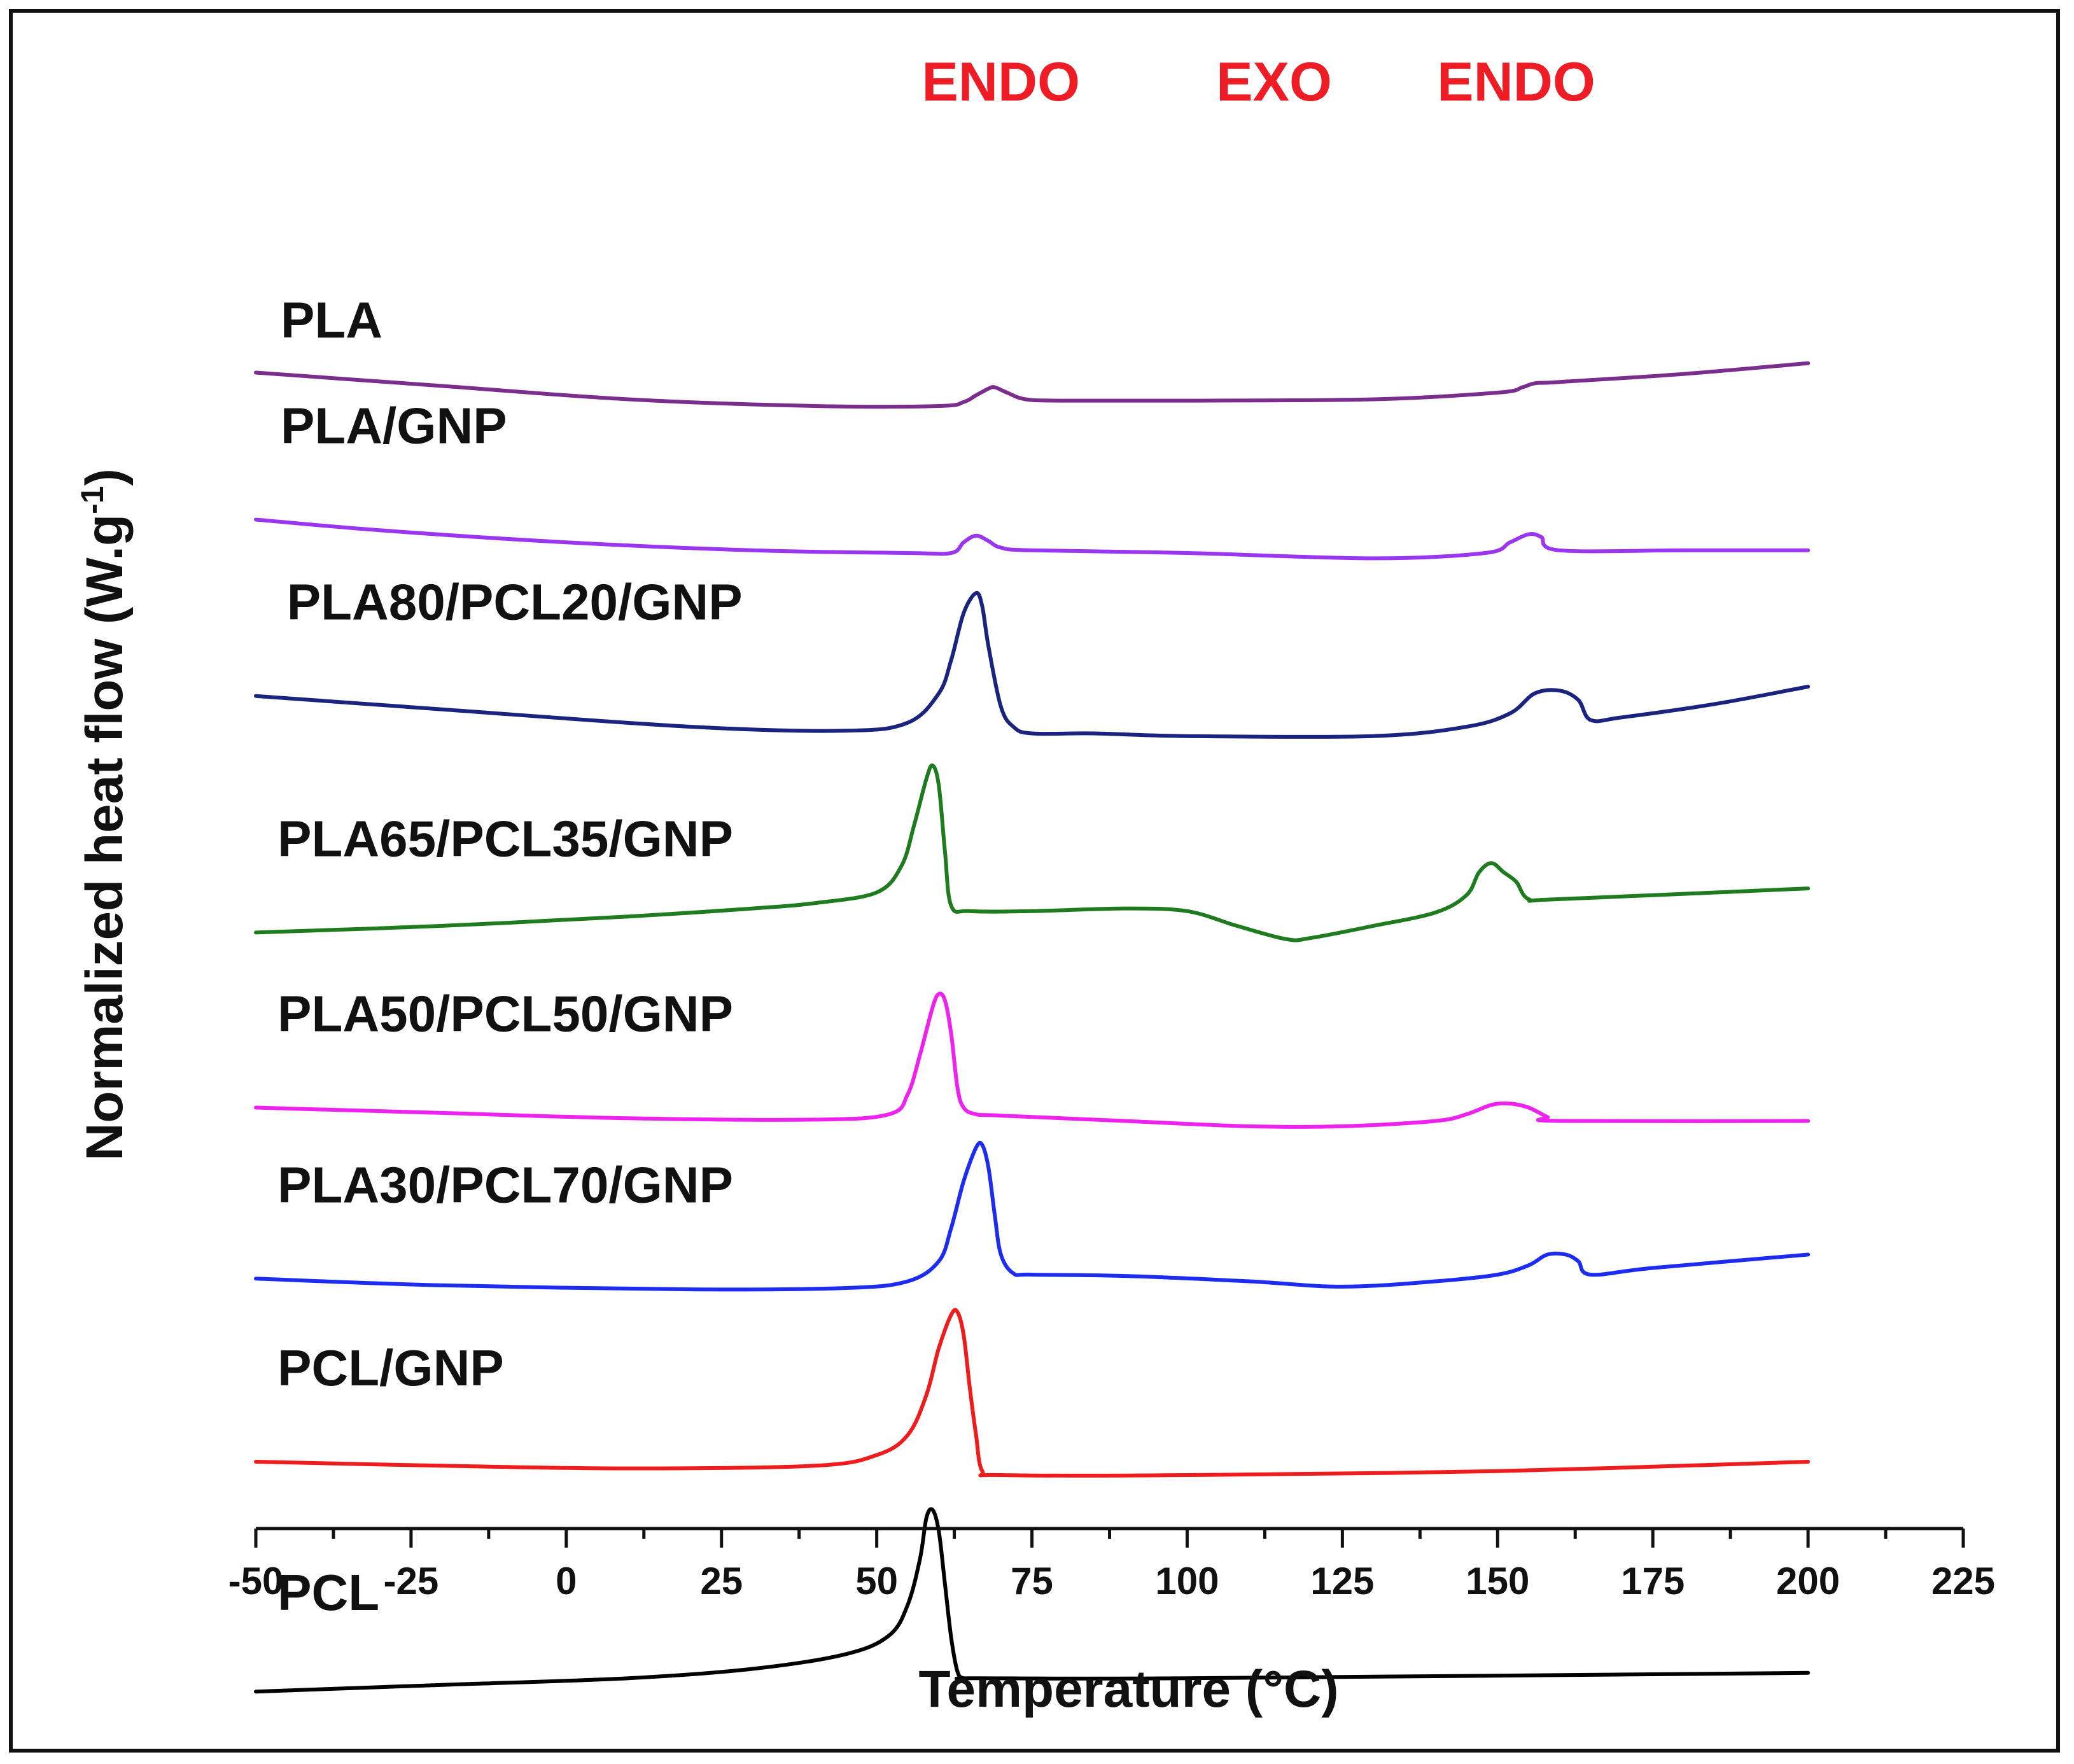 This screenshot has height=1764, width=2074. I want to click on x-tick-label: -25, so click(411, 1581).